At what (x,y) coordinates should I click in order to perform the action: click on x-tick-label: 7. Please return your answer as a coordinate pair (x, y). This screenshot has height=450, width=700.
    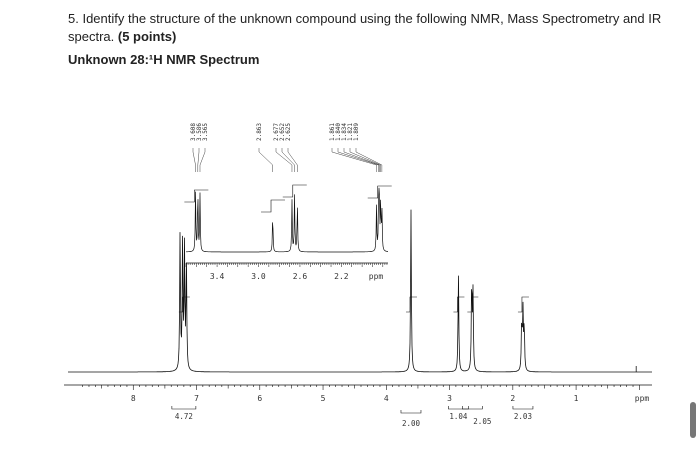
    Looking at the image, I should click on (196, 398).